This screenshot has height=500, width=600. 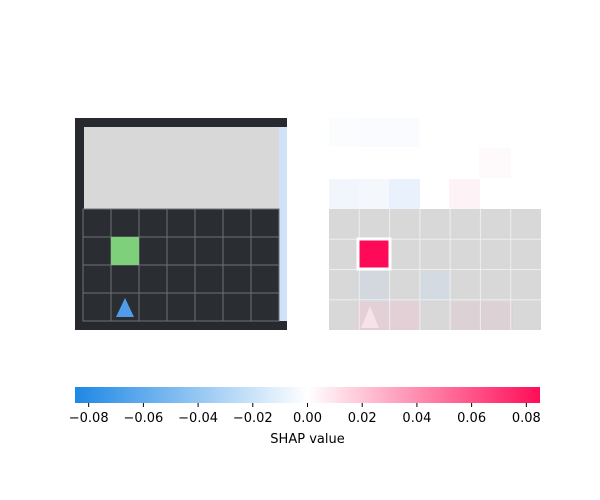 What do you see at coordinates (307, 395) in the screenshot?
I see `colorbar-gradient` at bounding box center [307, 395].